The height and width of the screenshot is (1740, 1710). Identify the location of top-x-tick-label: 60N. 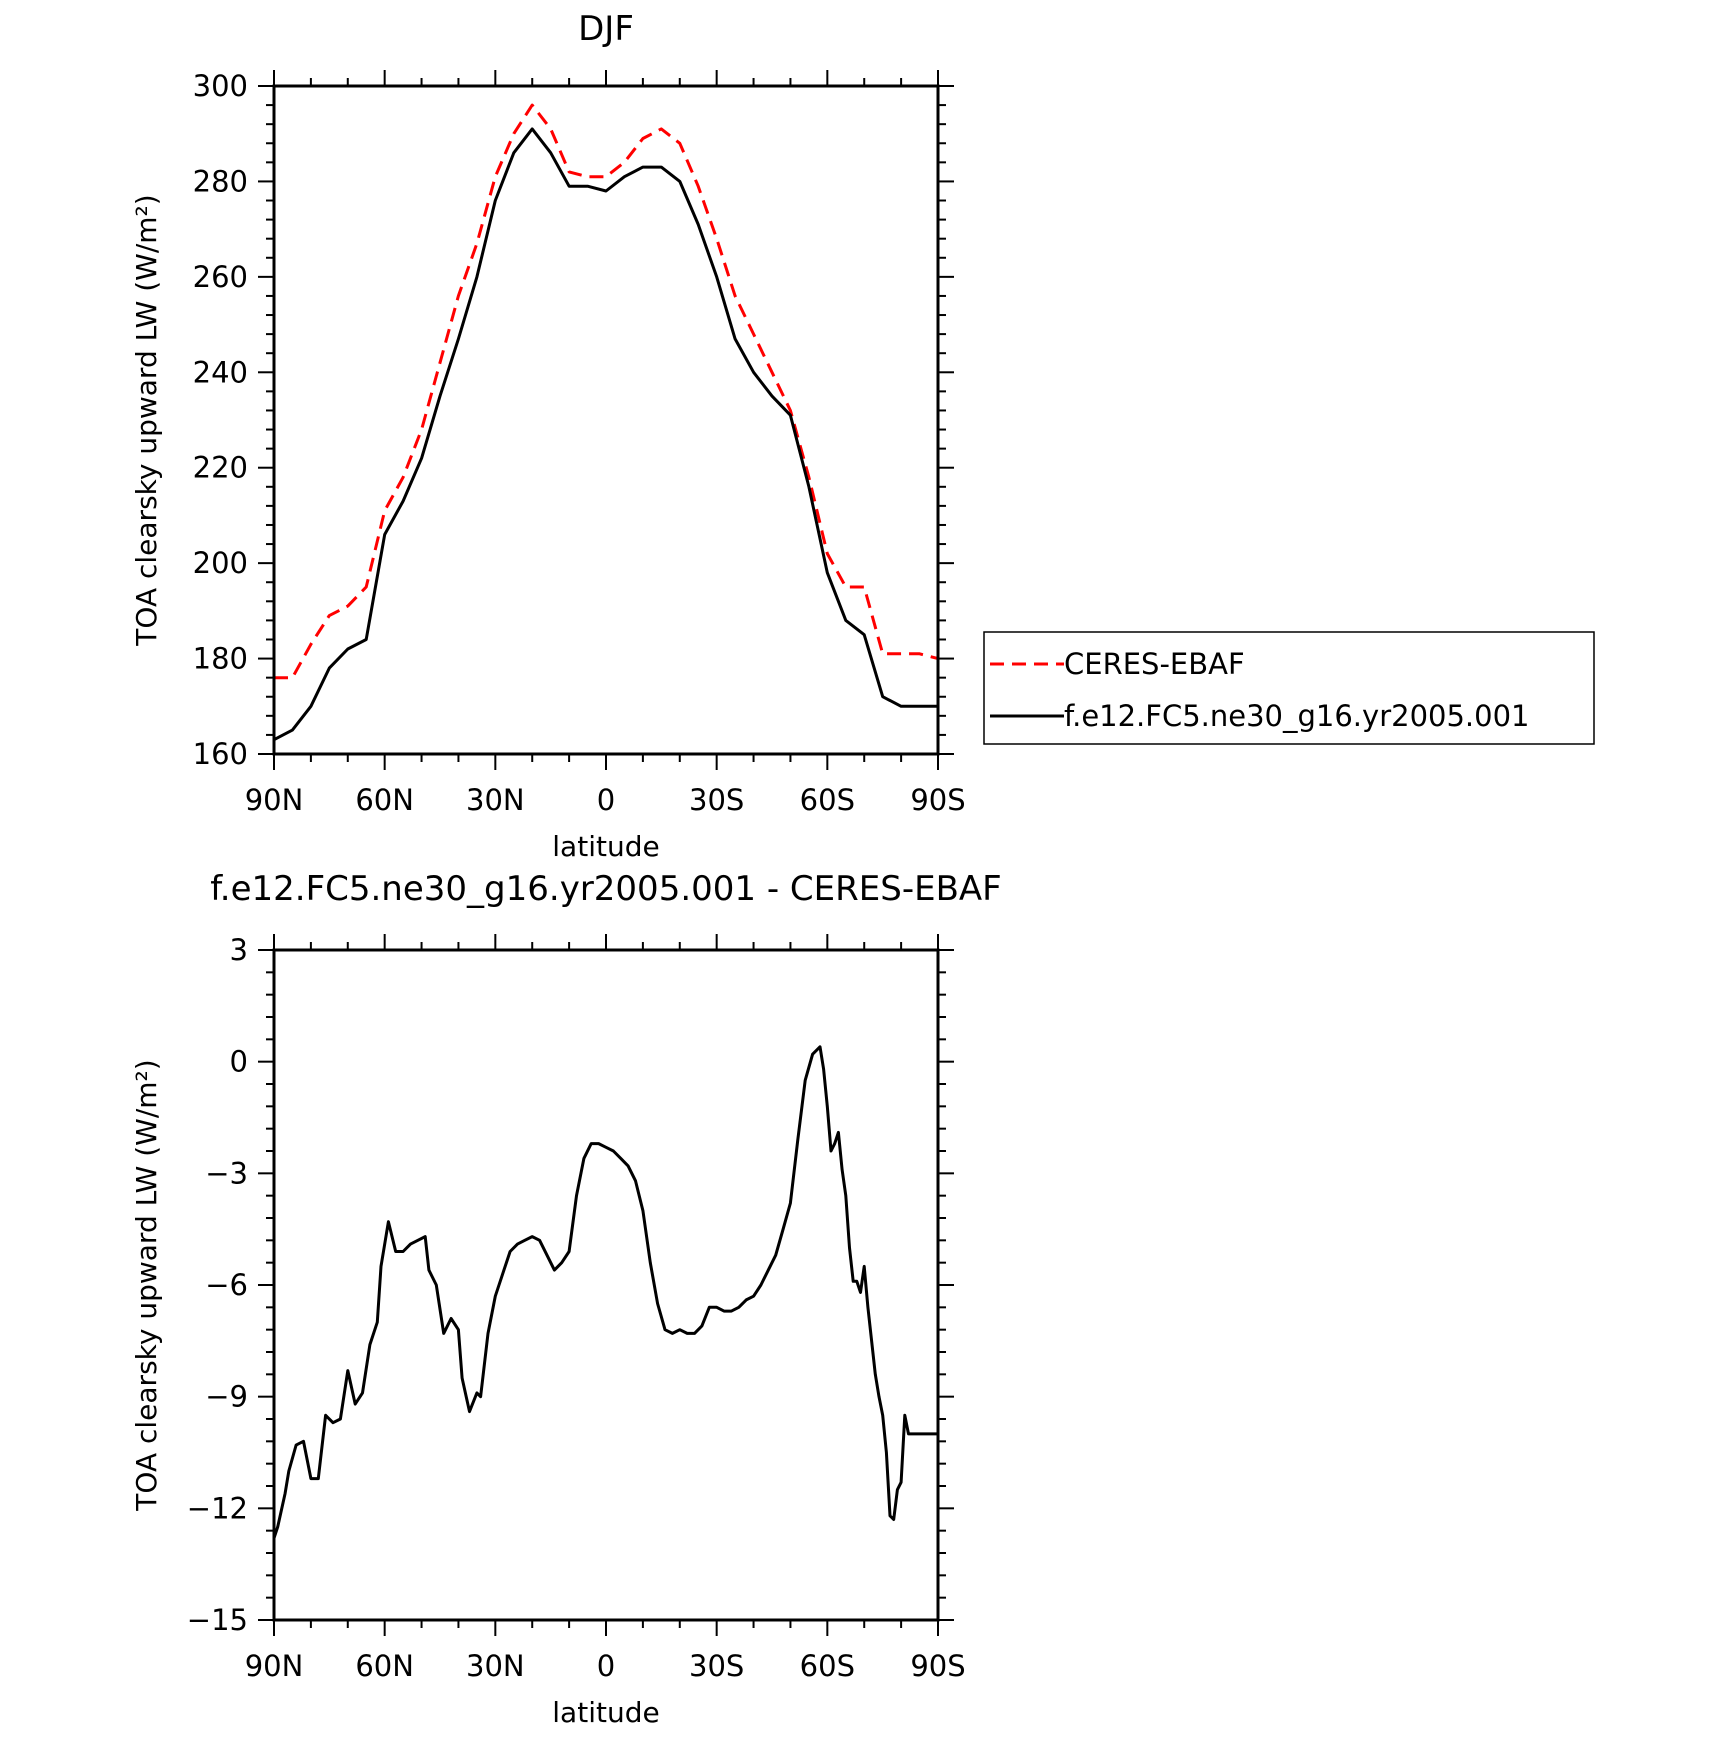
(384, 800).